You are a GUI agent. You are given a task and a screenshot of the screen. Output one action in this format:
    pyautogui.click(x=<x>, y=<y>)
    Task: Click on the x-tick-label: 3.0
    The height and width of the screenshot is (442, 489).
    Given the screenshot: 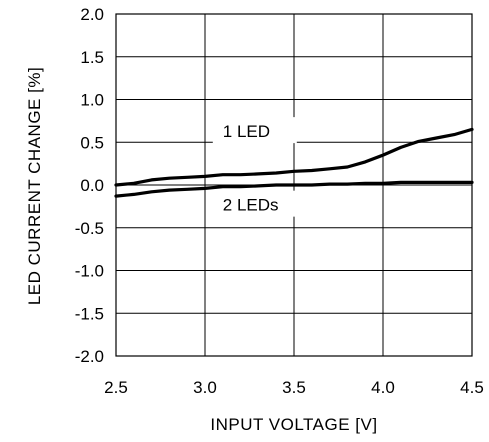 What is the action you would take?
    pyautogui.click(x=205, y=387)
    